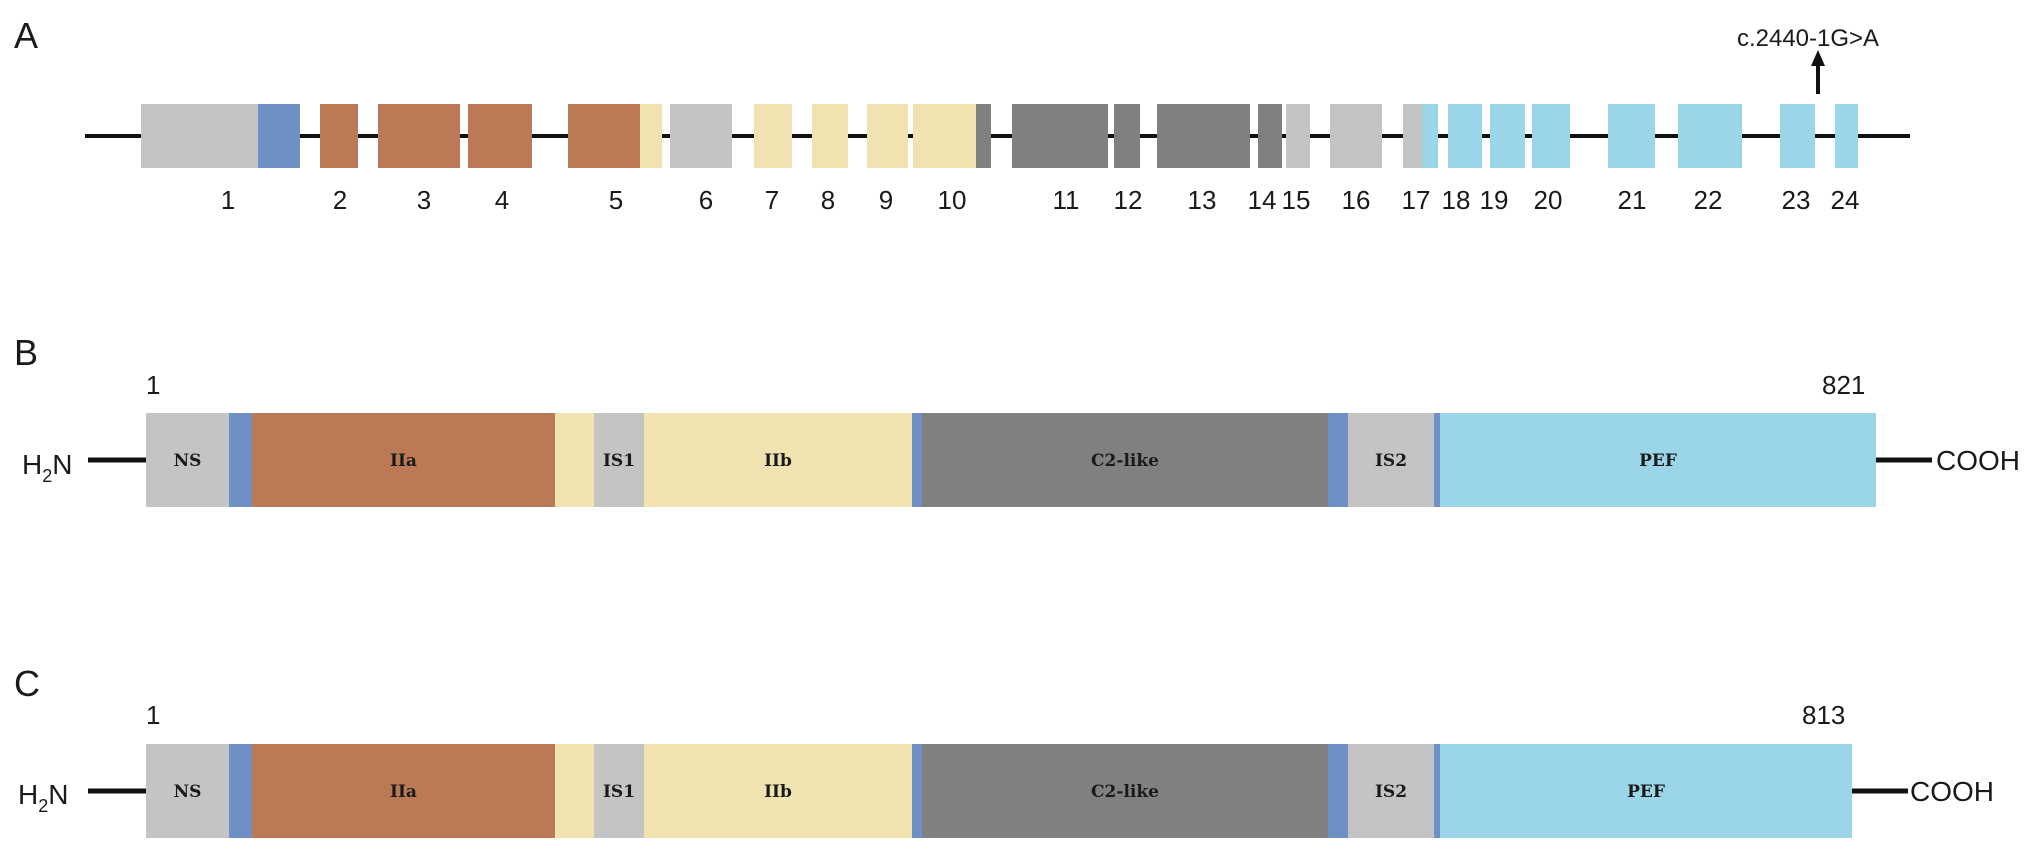  What do you see at coordinates (1808, 38) in the screenshot?
I see `mutation-label: c.2440-1G>A` at bounding box center [1808, 38].